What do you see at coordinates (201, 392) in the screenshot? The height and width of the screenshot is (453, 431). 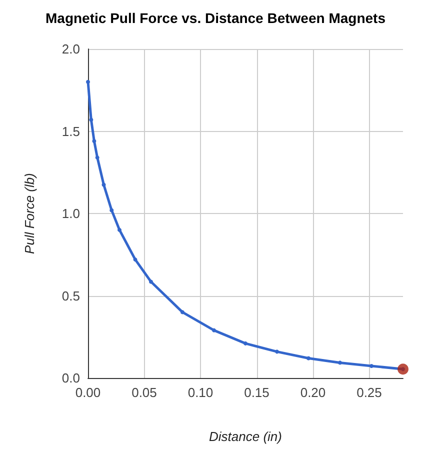 I see `x-tick-label: 0.10` at bounding box center [201, 392].